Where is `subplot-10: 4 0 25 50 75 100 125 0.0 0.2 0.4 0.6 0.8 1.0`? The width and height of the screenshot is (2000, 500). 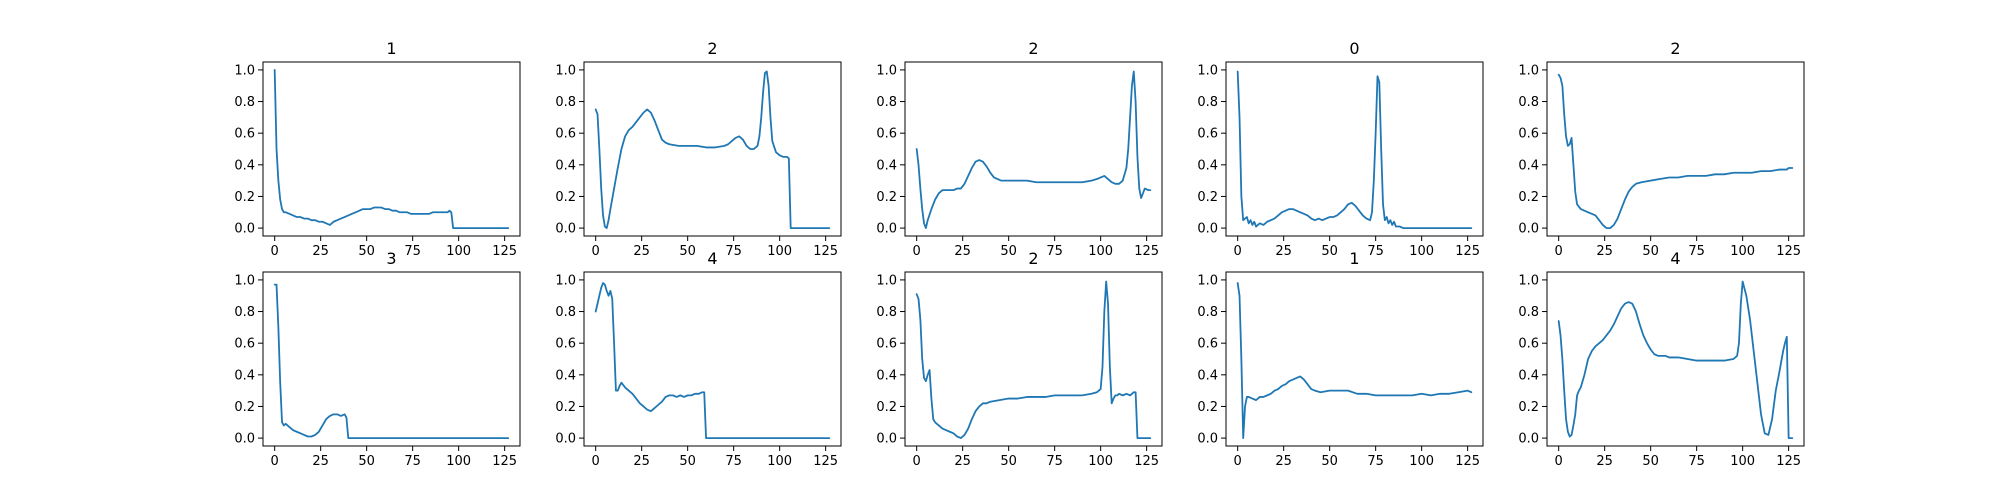
subplot-10: 4 0 25 50 75 100 125 0.0 0.2 0.4 0.6 0.8 1.0 is located at coordinates (1661, 359).